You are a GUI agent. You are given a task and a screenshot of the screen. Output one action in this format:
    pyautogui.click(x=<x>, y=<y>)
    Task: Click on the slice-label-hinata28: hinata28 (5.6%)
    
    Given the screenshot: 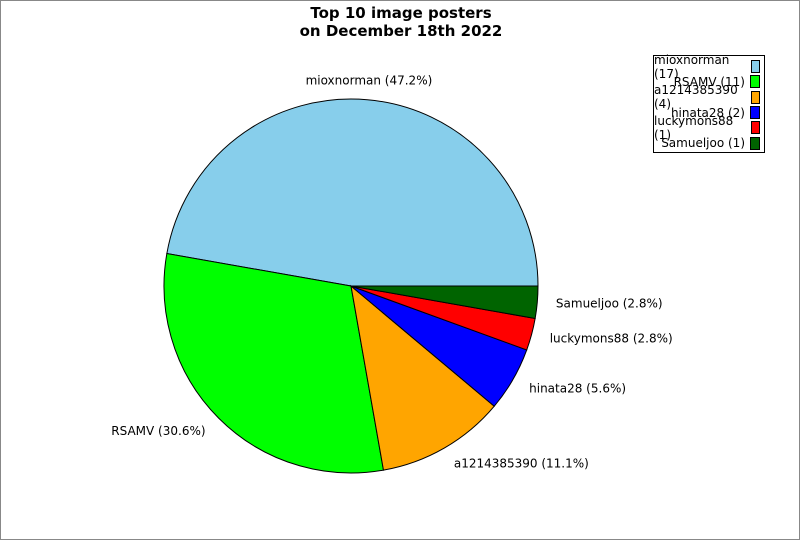 What is the action you would take?
    pyautogui.click(x=577, y=388)
    